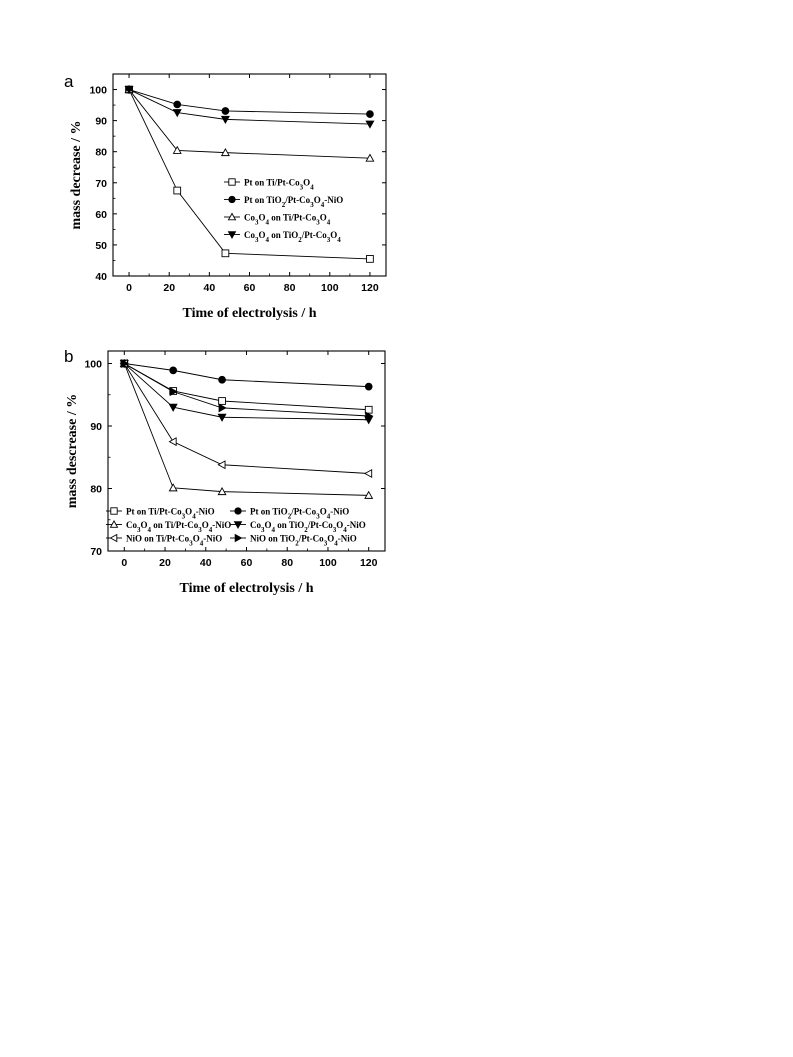 The width and height of the screenshot is (793, 1057). Describe the element at coordinates (292, 237) in the screenshot. I see `legend-label: Co3O4 on TiO2/Pt-Co3O4` at that location.